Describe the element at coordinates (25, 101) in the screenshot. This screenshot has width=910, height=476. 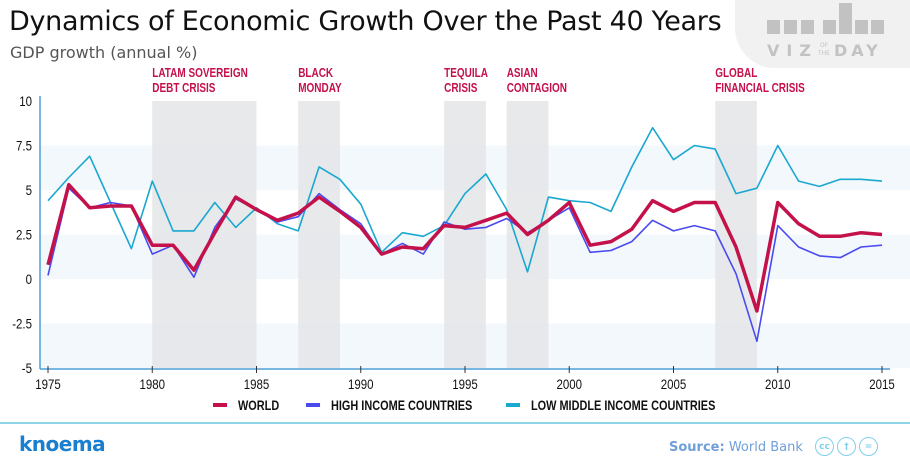
I see `y-tick-label: 10` at that location.